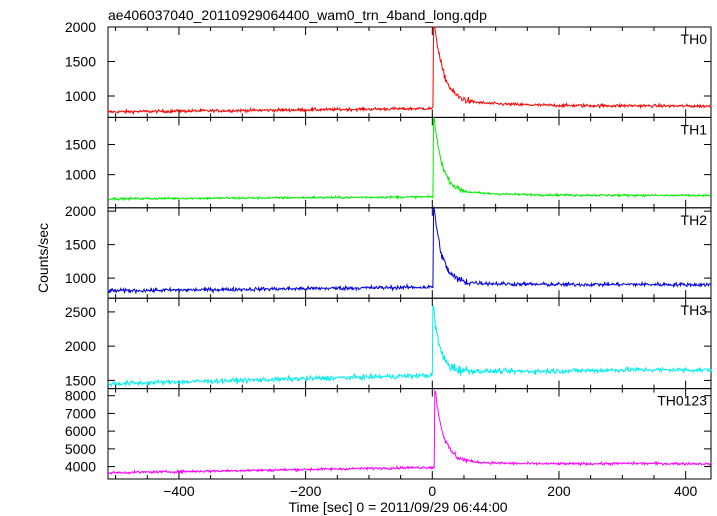 Image resolution: width=717 pixels, height=516 pixels. Describe the element at coordinates (43, 258) in the screenshot. I see `y-axis-label: Counts/sec` at that location.